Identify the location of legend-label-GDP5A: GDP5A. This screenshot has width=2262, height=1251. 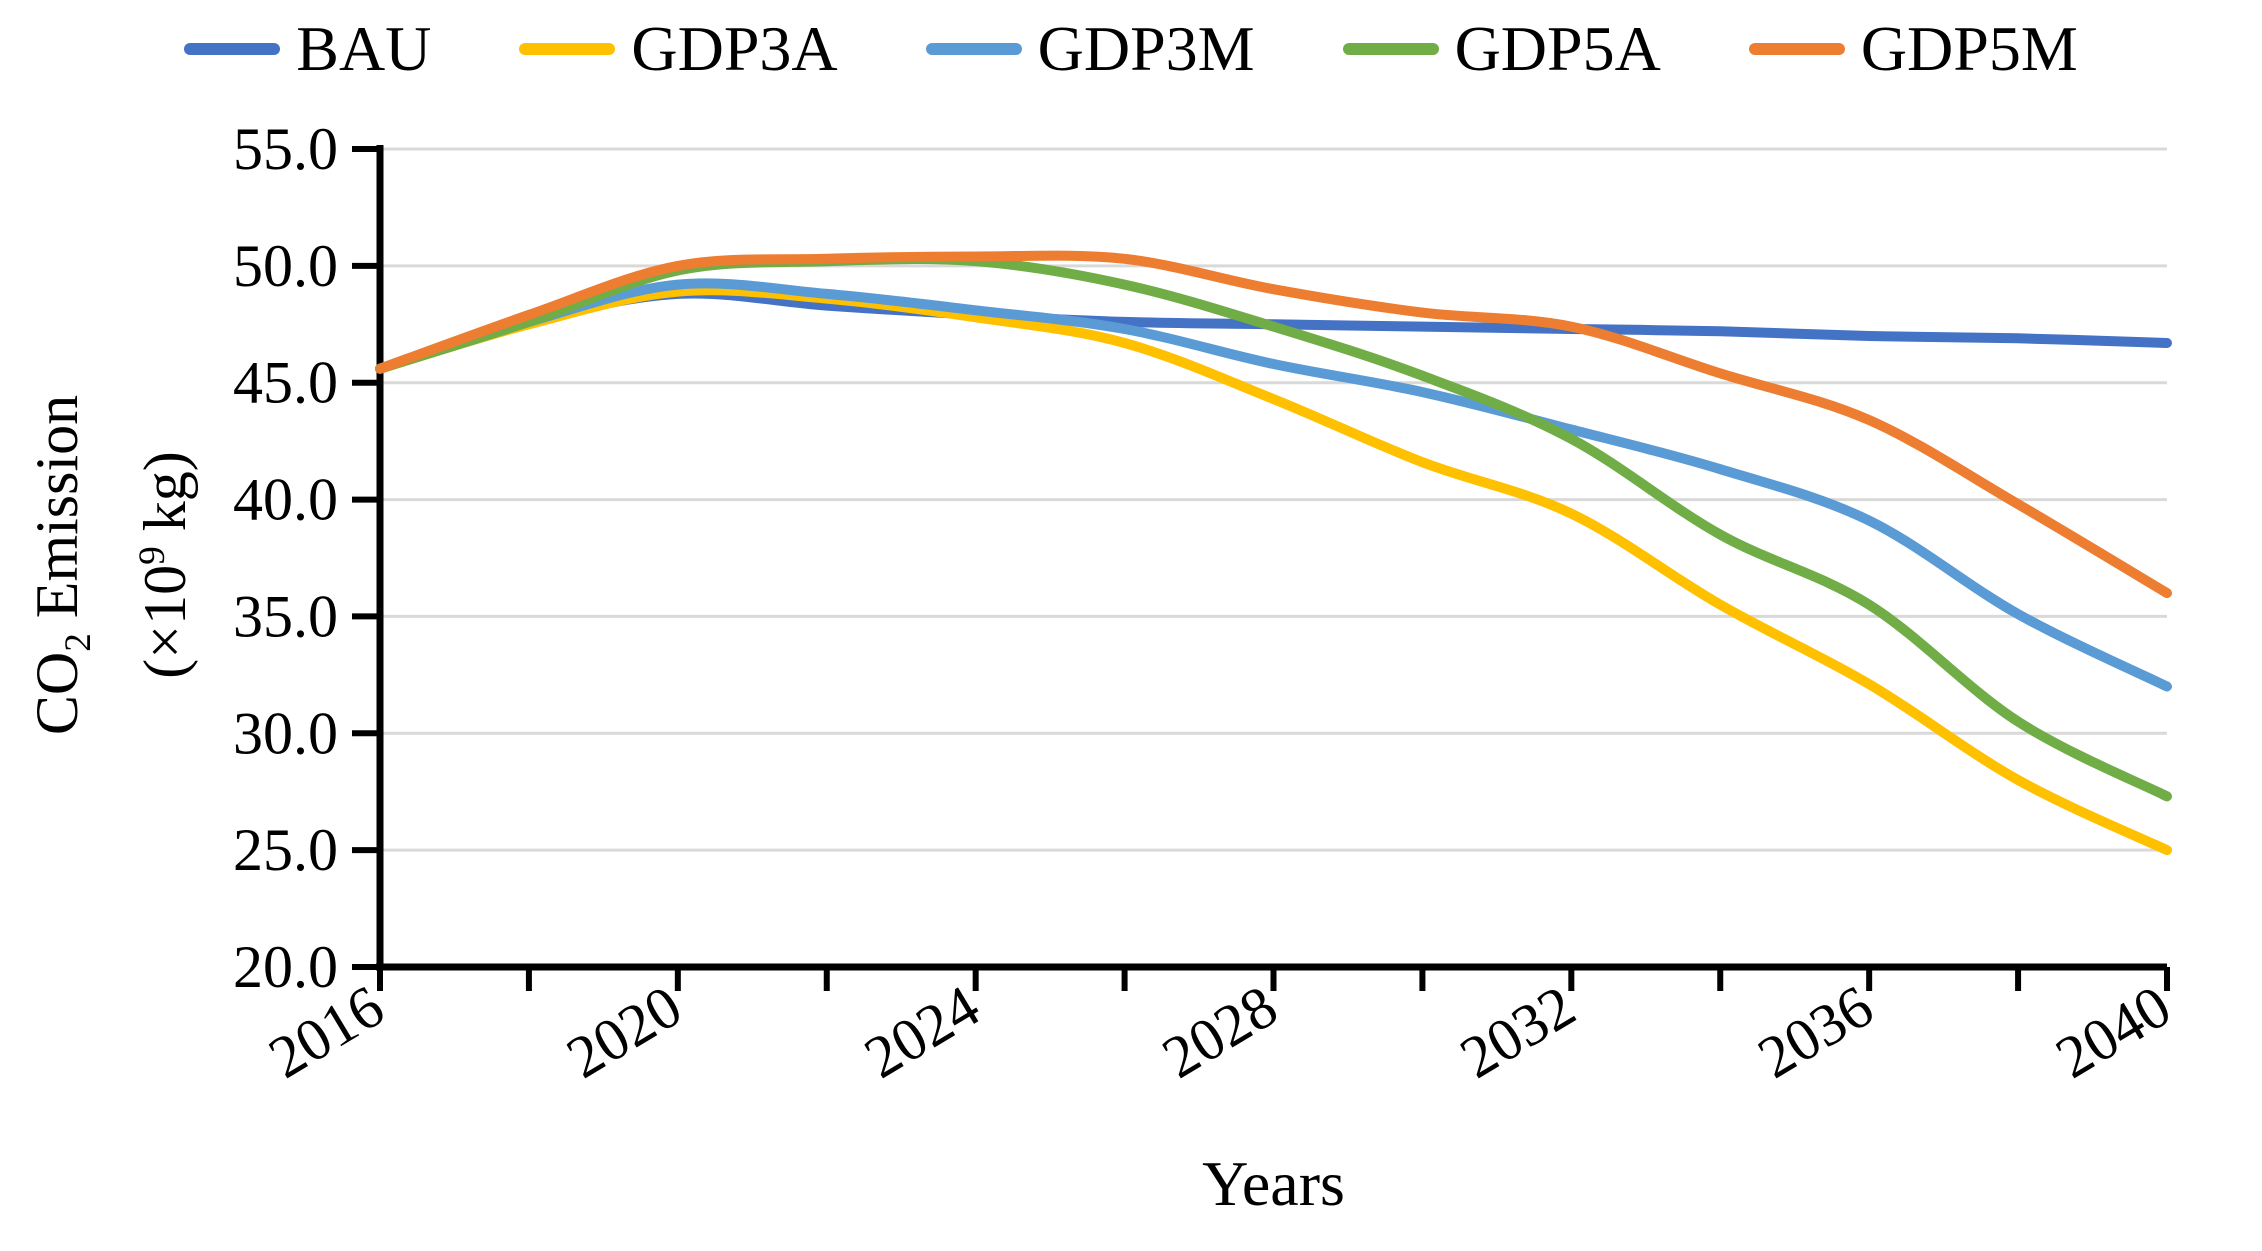
(1557, 48).